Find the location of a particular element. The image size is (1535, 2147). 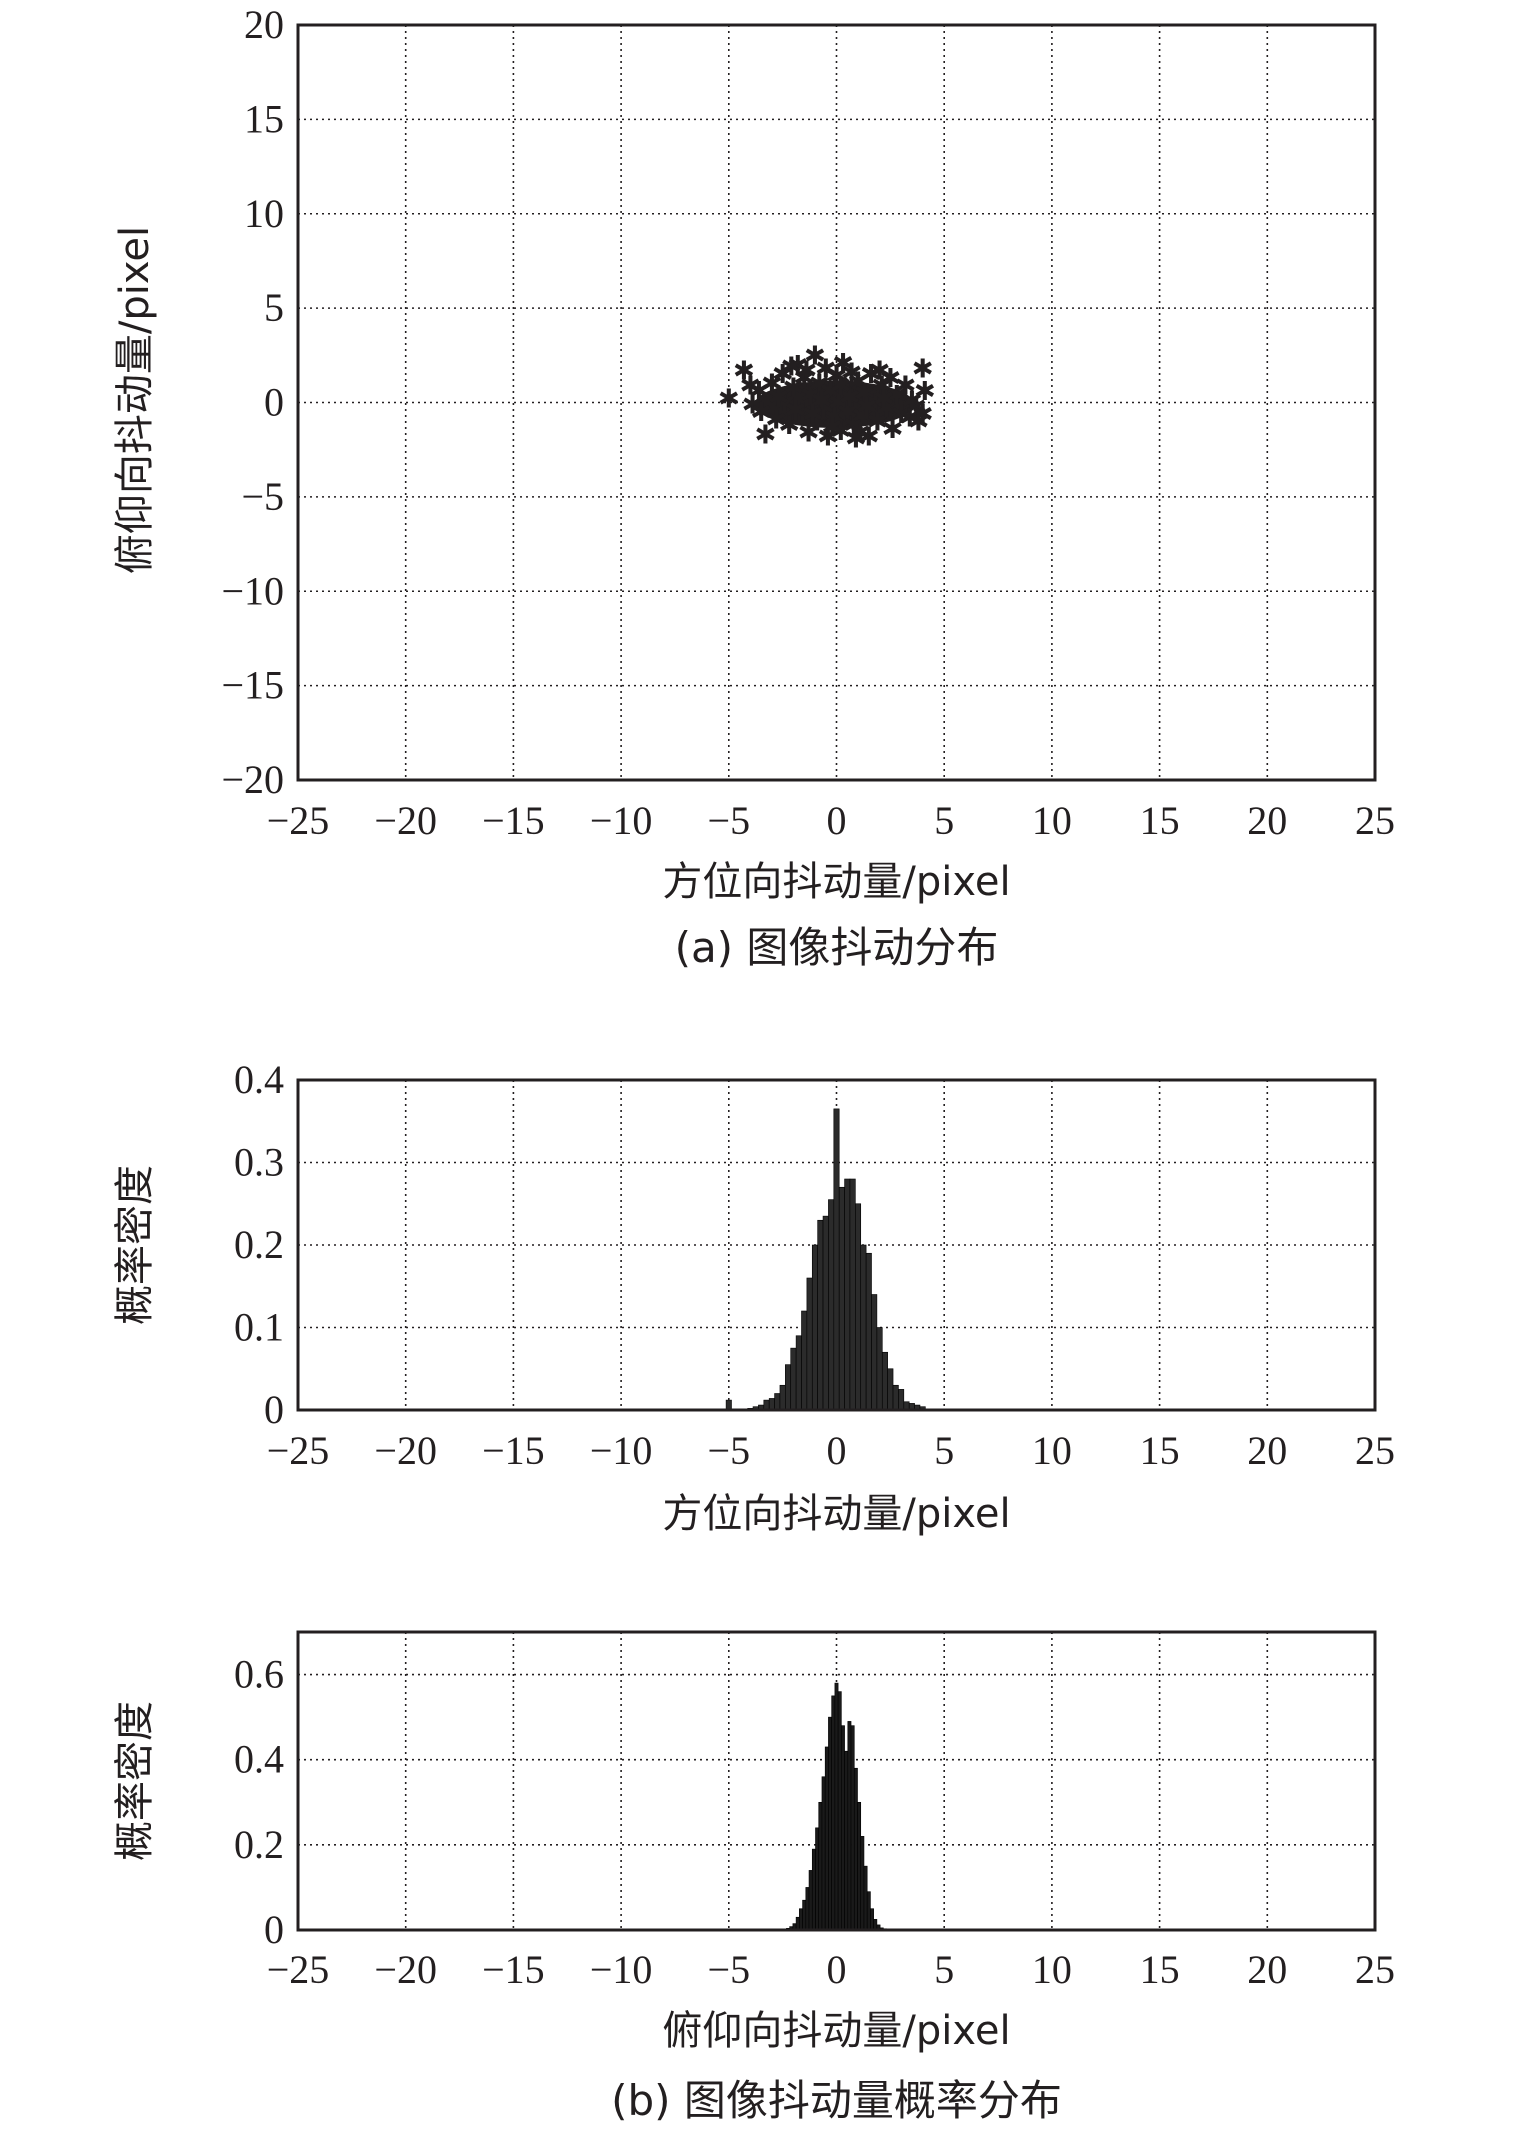

y-axis-title: 俯仰向抖动量/pixel is located at coordinates (135, 400).